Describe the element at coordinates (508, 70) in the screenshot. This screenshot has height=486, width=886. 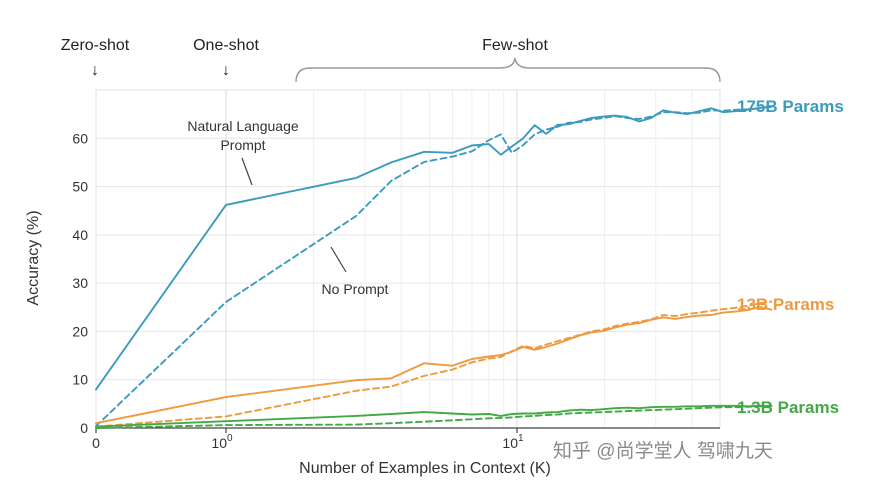
I see `few-shot-brace` at that location.